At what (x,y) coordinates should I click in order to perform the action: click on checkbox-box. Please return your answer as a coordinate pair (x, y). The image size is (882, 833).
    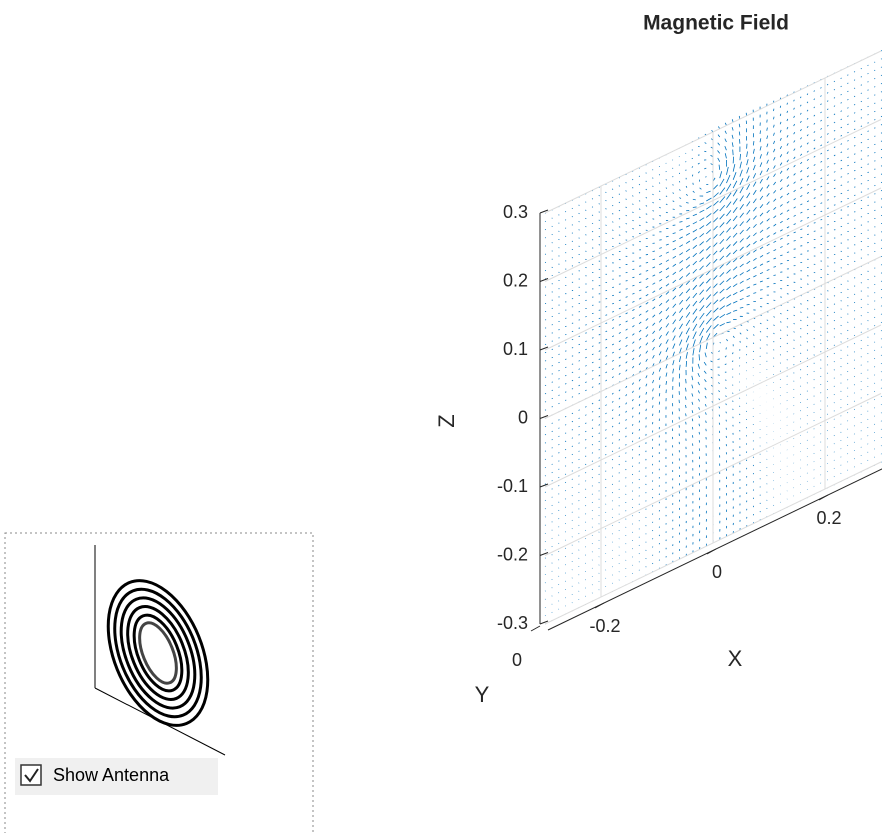
    Looking at the image, I should click on (31, 775).